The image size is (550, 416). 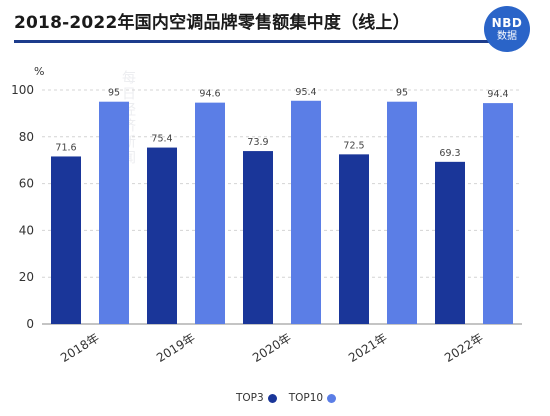 I want to click on chart-title: 2018-2022年国内空调品牌零售额集中度（线上）, so click(x=212, y=23).